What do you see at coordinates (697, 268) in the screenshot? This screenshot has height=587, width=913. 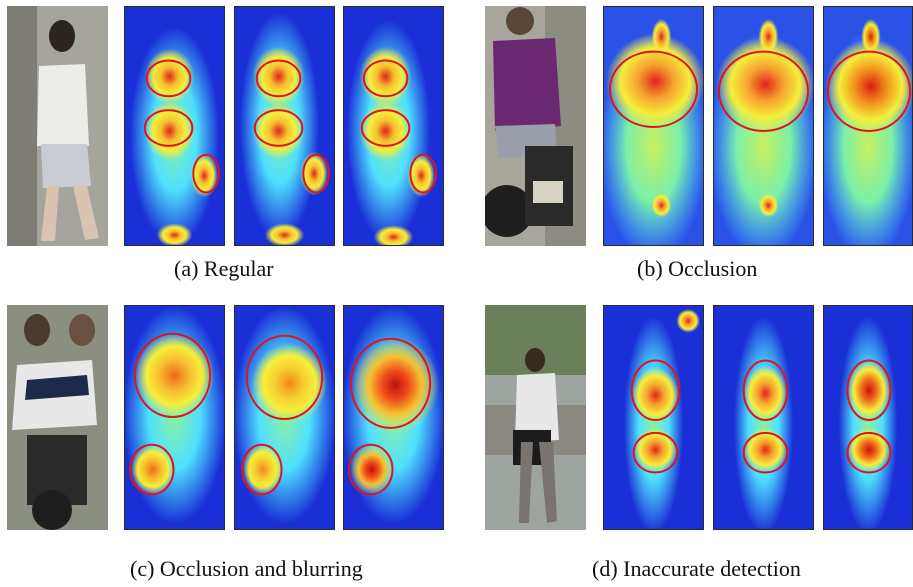 I see `figure-caption: (b) Occlusion` at bounding box center [697, 268].